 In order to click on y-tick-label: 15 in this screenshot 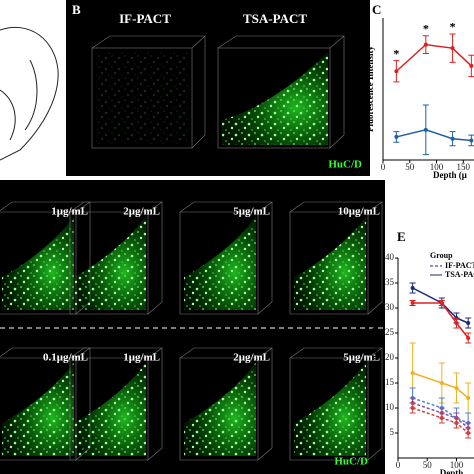, I will do `click(390, 382)`.